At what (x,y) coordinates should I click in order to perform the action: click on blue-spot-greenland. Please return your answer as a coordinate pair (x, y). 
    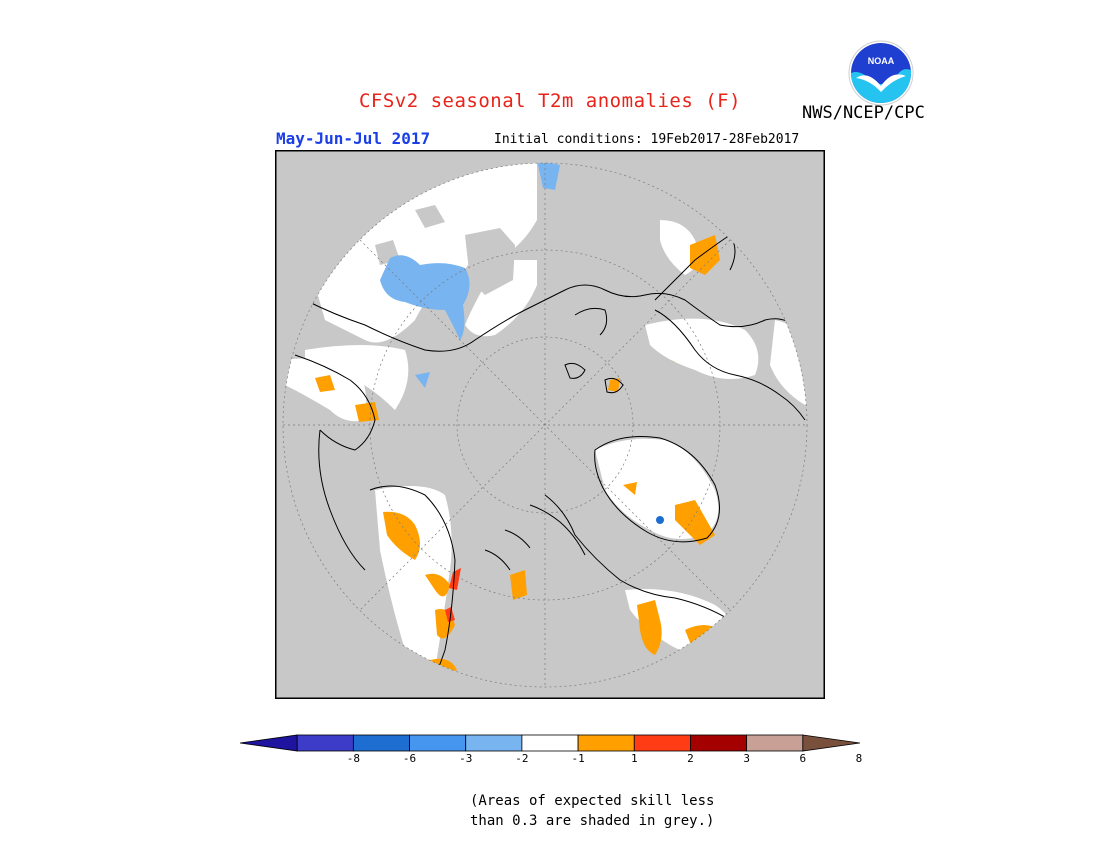
    Looking at the image, I should click on (660, 520).